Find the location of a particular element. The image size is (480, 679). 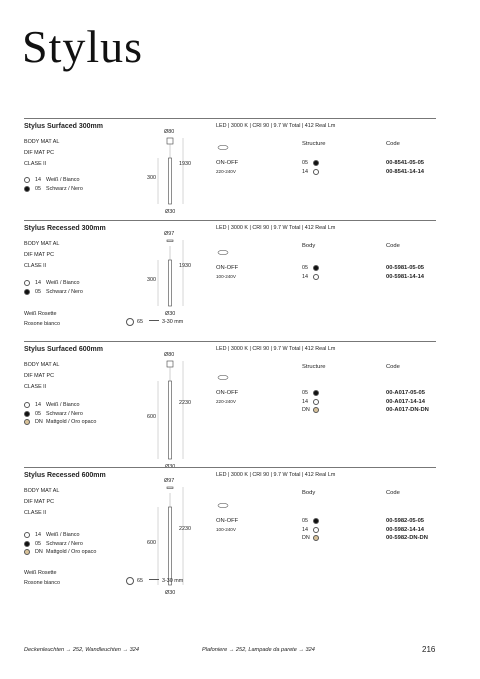

page-number: 216 is located at coordinates (429, 649).